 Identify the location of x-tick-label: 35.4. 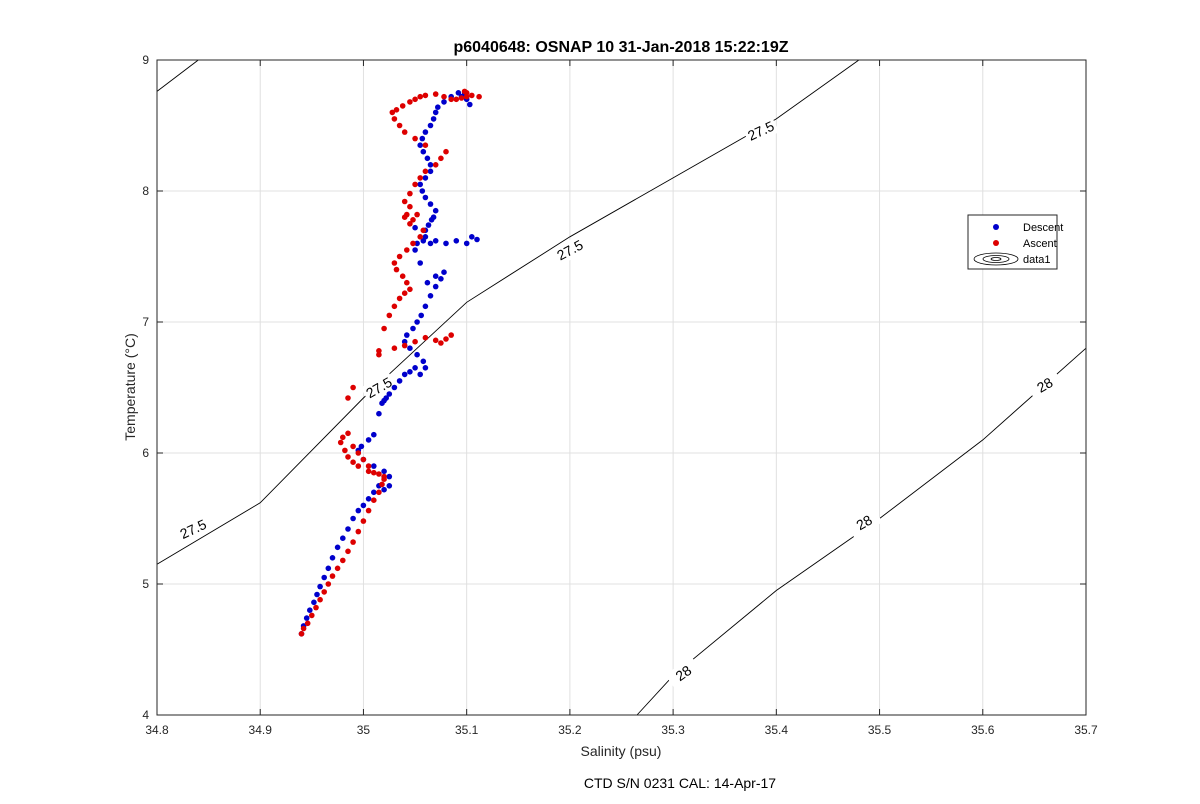
(777, 730).